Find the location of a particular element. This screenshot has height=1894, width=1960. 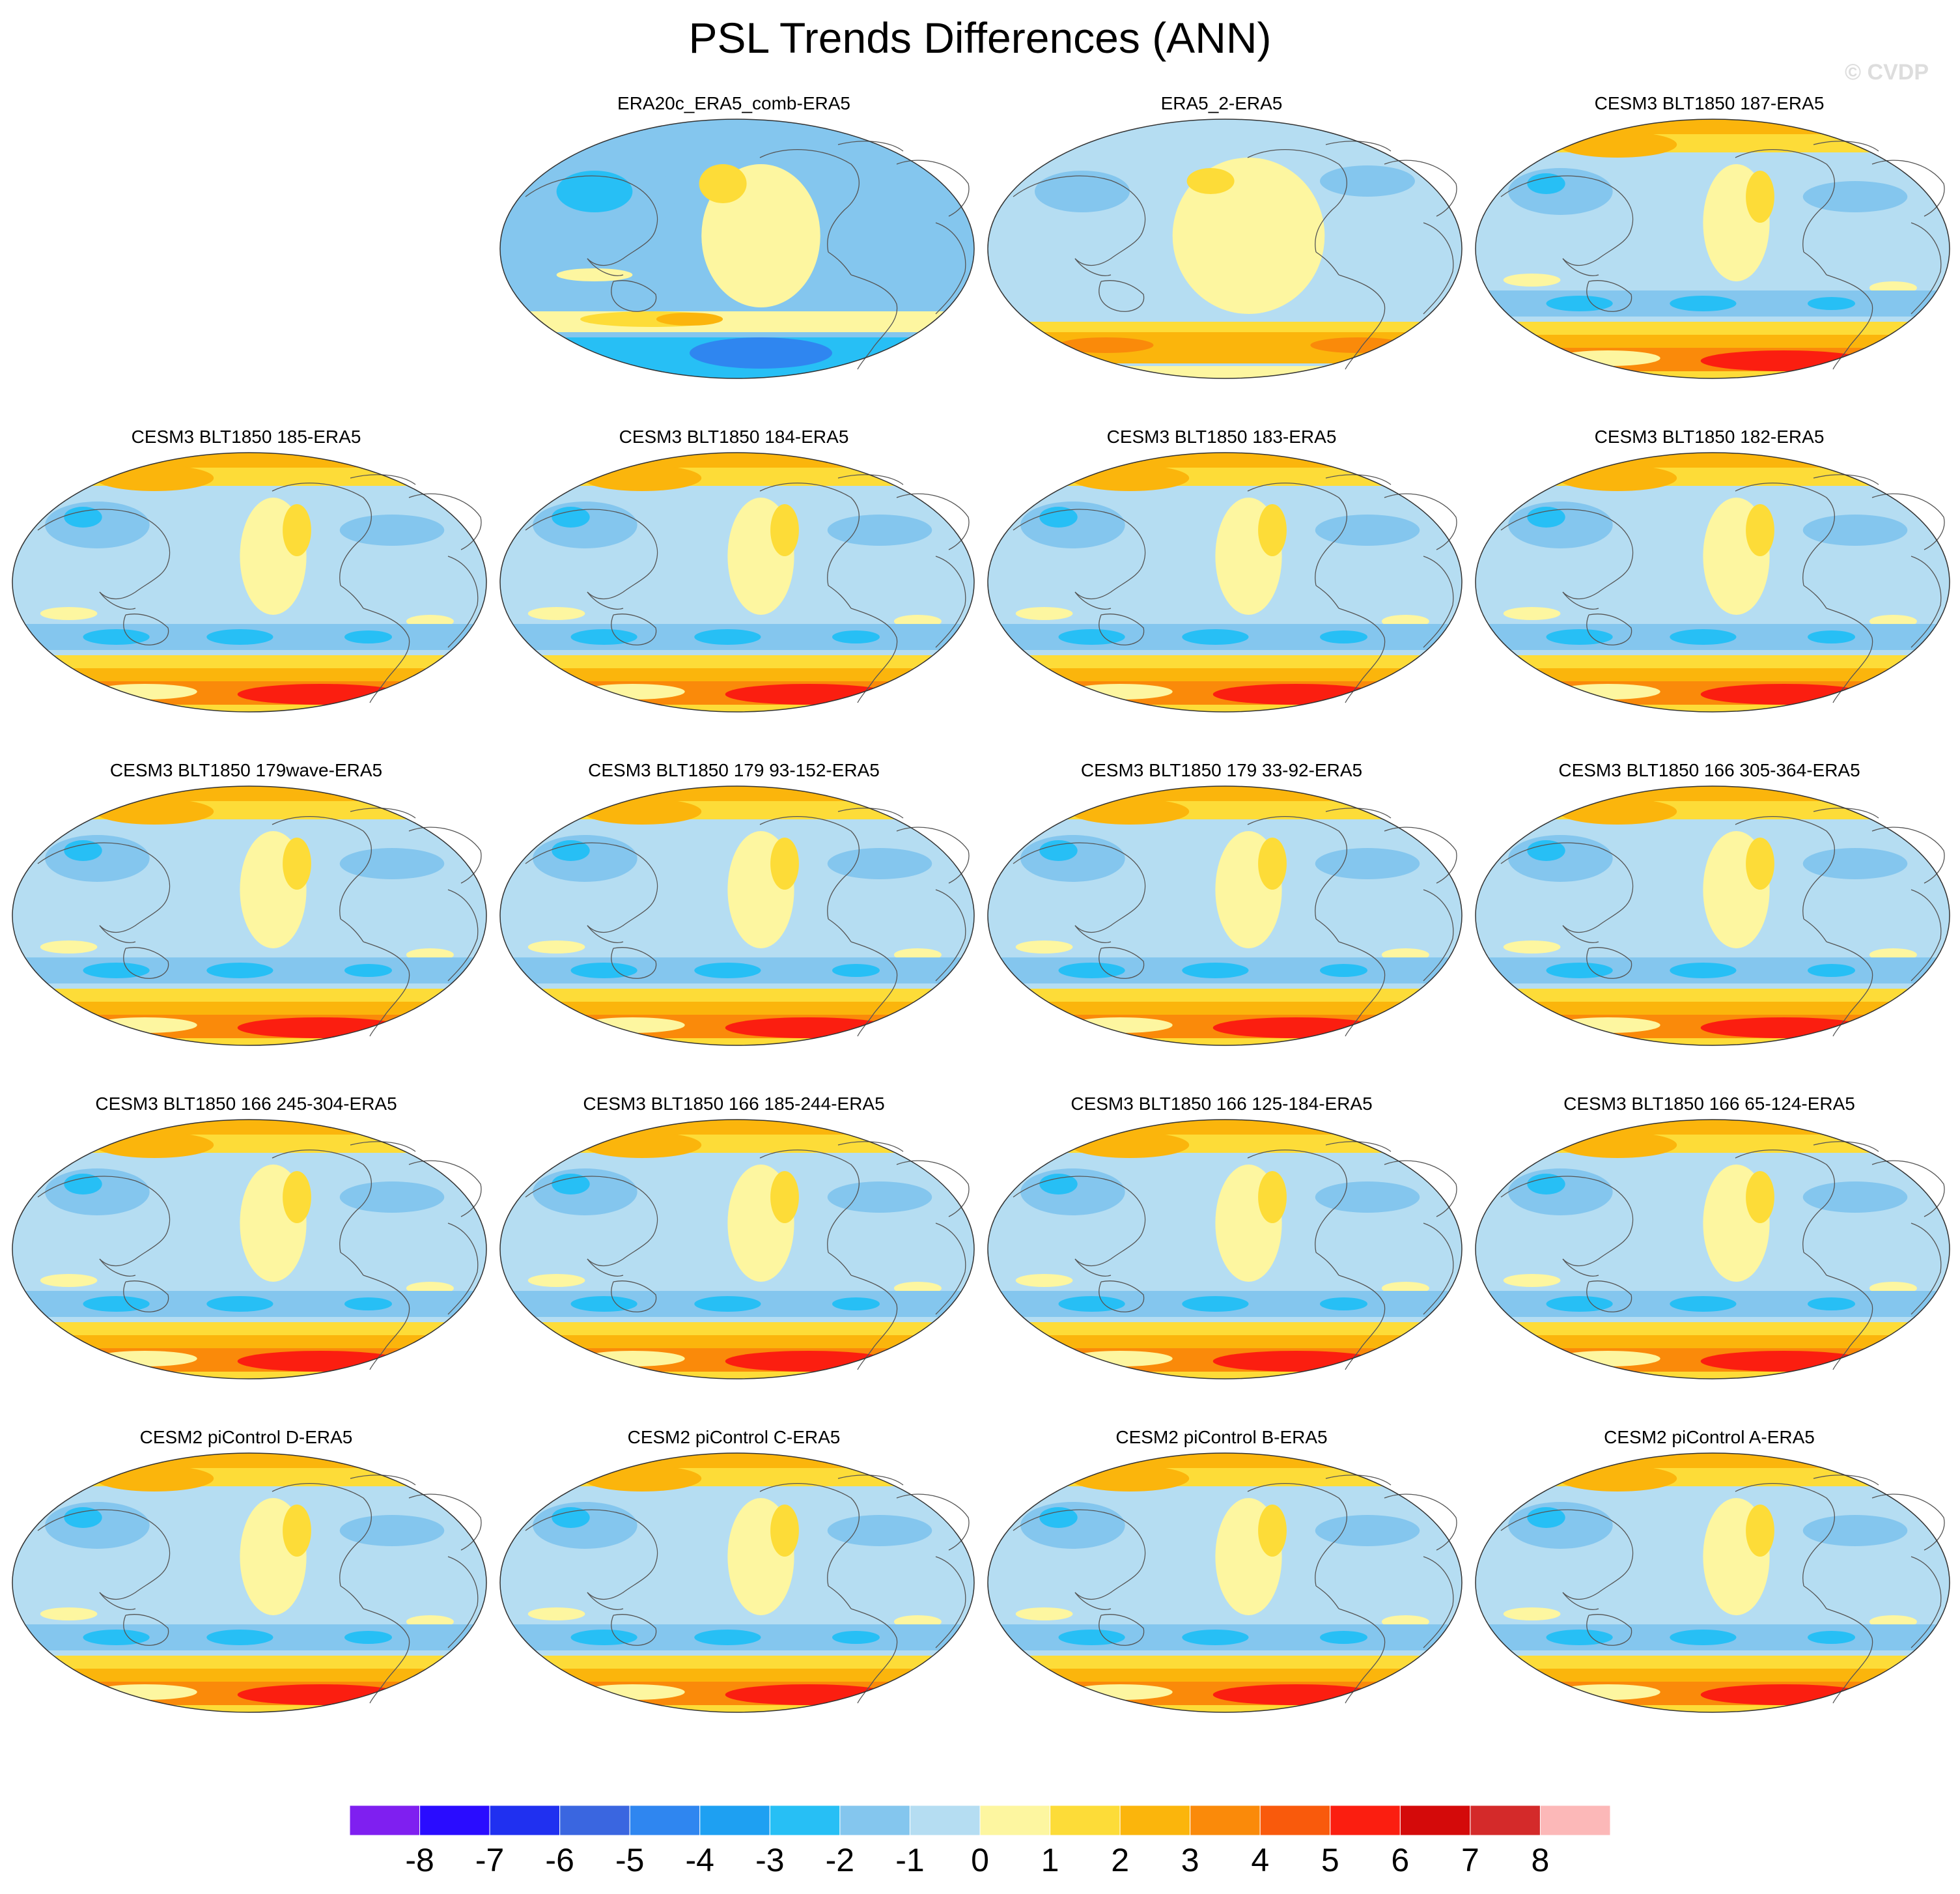

north-america-positive-anomaly is located at coordinates (1760, 1531).